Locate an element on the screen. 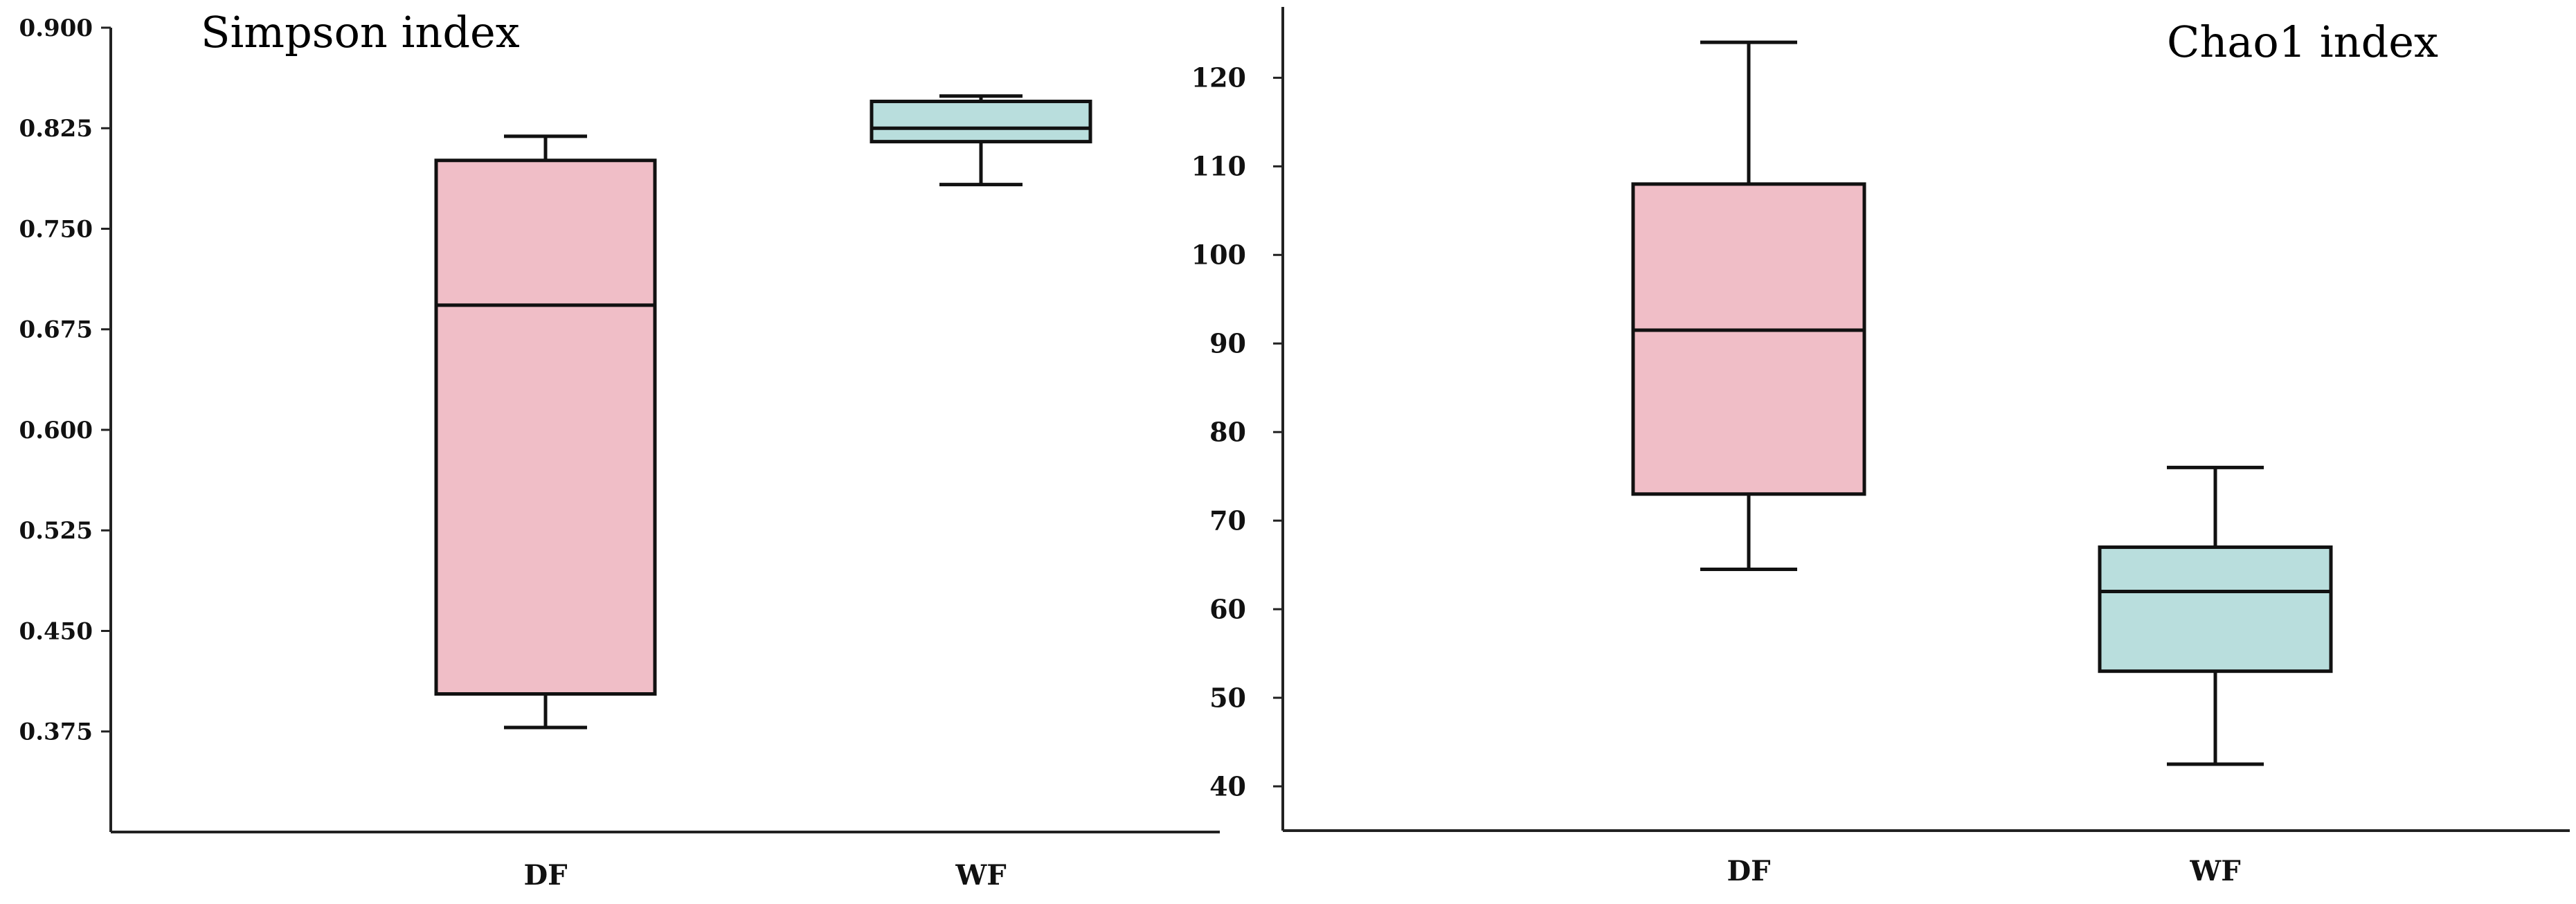  chart-title: Simpson index is located at coordinates (360, 32).